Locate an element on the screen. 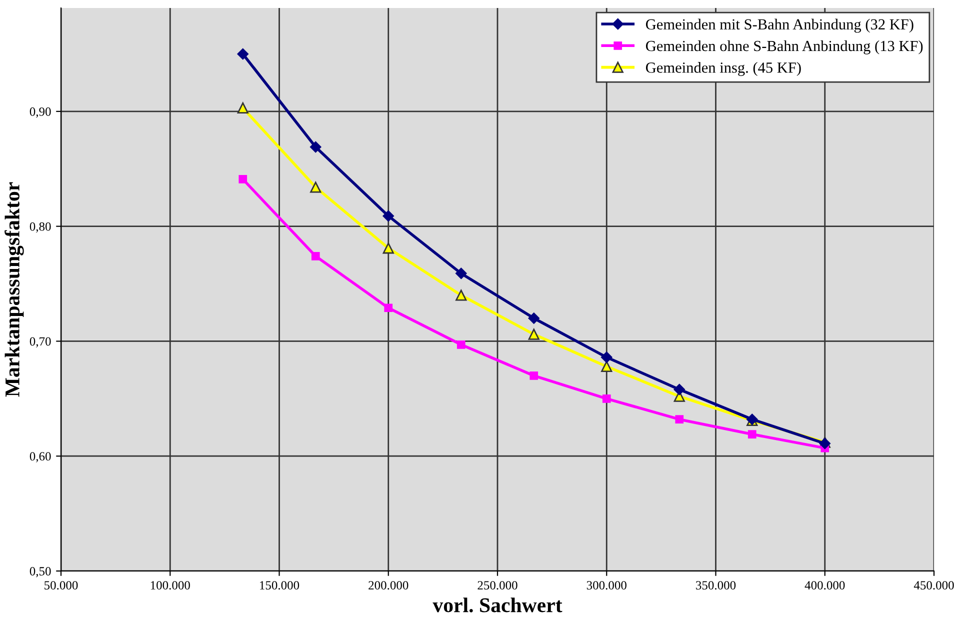  legend-label: Gemeinden mit S-Bahn Anbindung (32 KF) is located at coordinates (780, 25).